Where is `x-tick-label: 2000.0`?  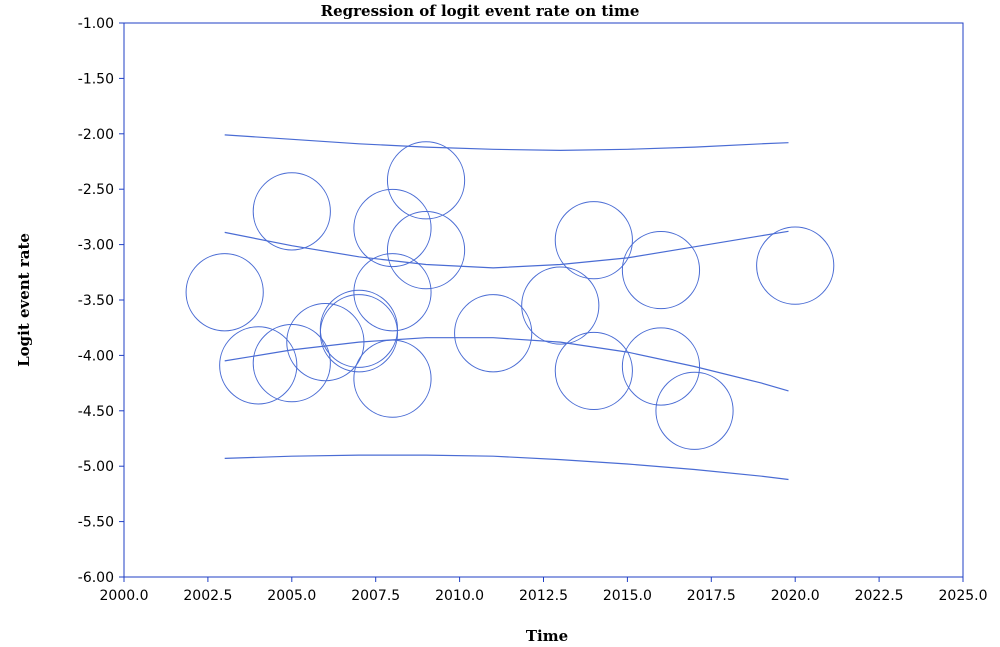
x-tick-label: 2000.0 is located at coordinates (124, 596).